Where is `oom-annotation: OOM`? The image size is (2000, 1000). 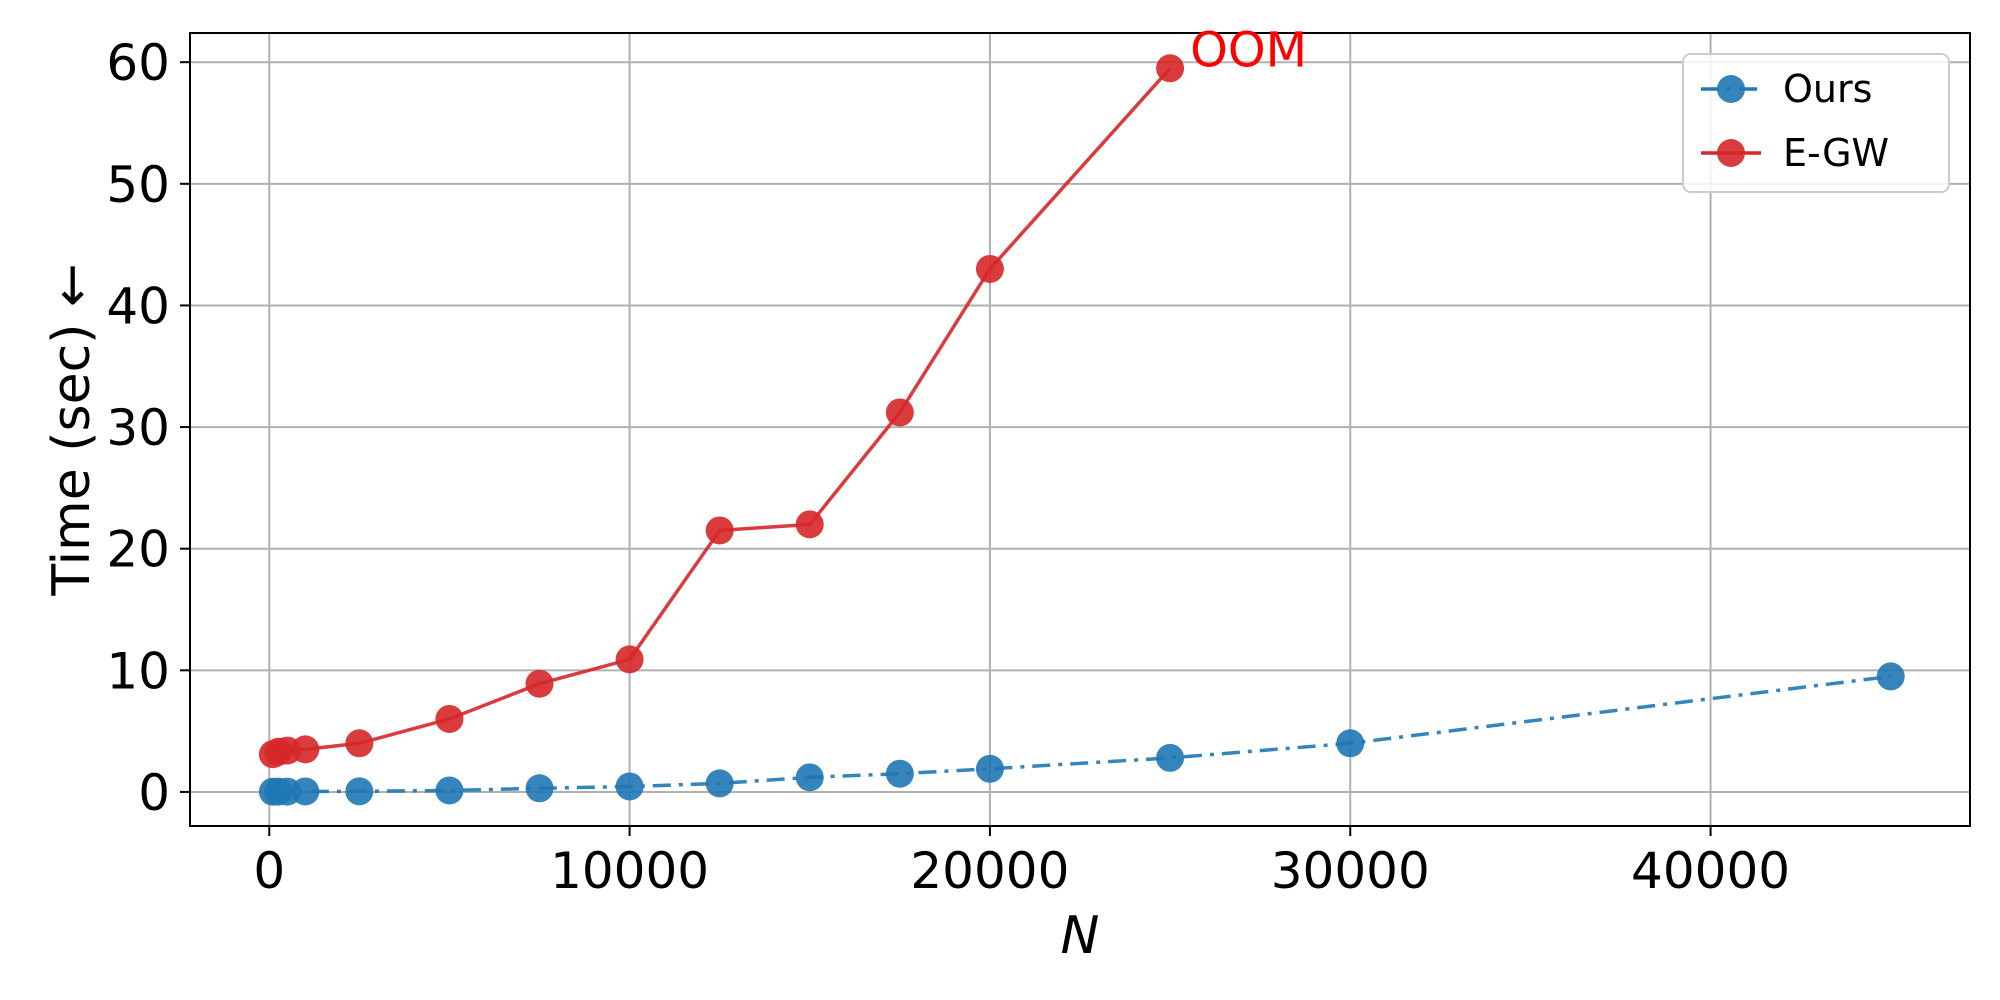
oom-annotation: OOM is located at coordinates (1248, 50).